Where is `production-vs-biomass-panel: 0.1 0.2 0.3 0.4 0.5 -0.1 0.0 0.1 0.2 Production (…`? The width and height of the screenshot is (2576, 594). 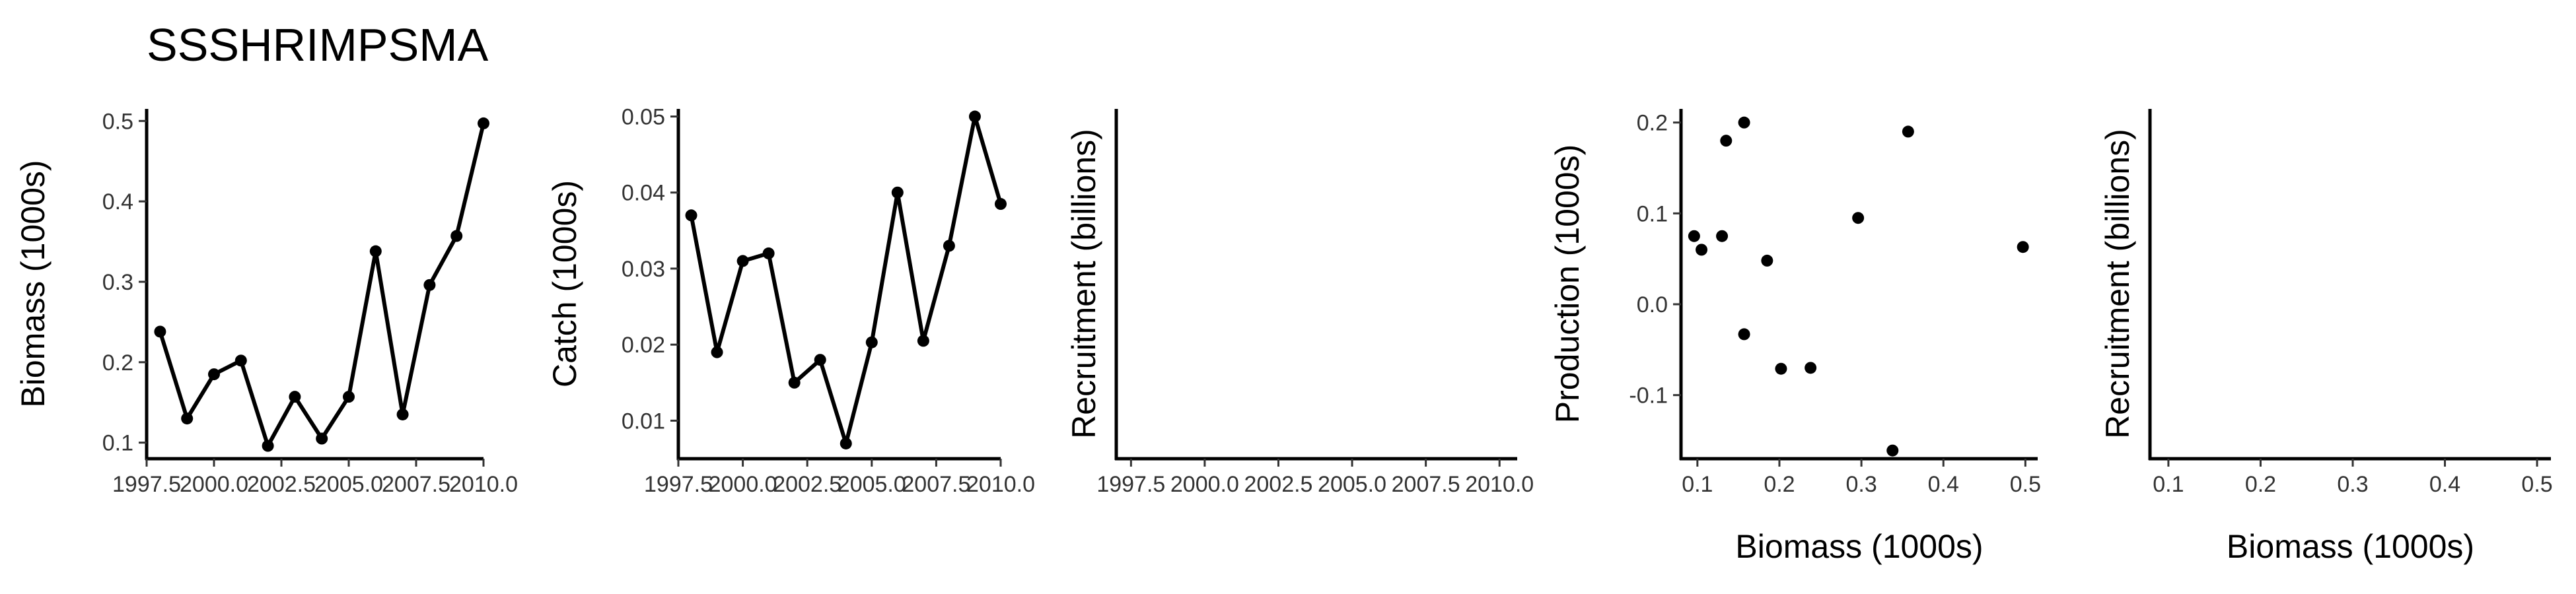 production-vs-biomass-panel: 0.1 0.2 0.3 0.4 0.5 -0.1 0.0 0.1 0.2 Production (… is located at coordinates (1795, 337).